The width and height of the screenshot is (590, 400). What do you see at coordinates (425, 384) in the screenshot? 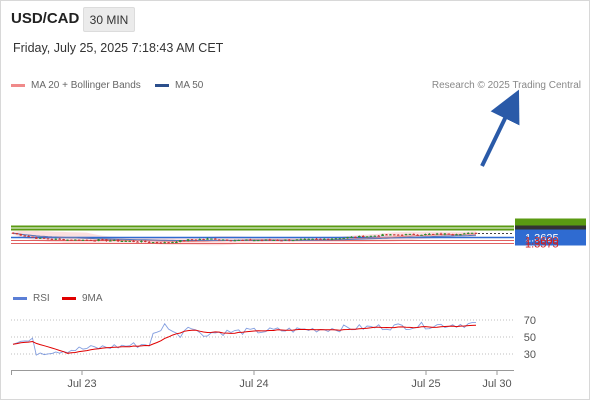
I see `x-tick-label-2: Jul 25` at bounding box center [425, 384].